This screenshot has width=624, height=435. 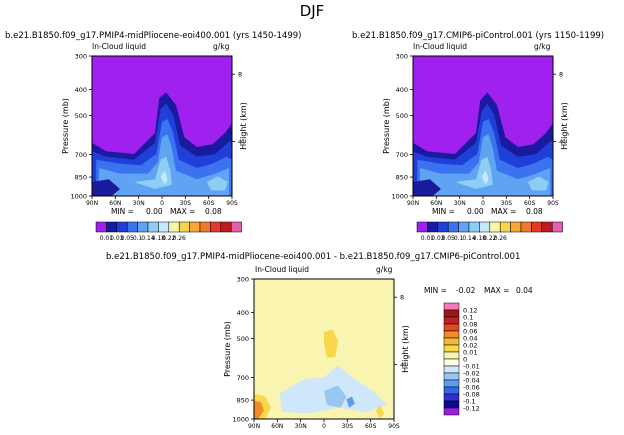 What do you see at coordinates (564, 126) in the screenshot?
I see `right-ylabel-right: Height (km)` at bounding box center [564, 126].